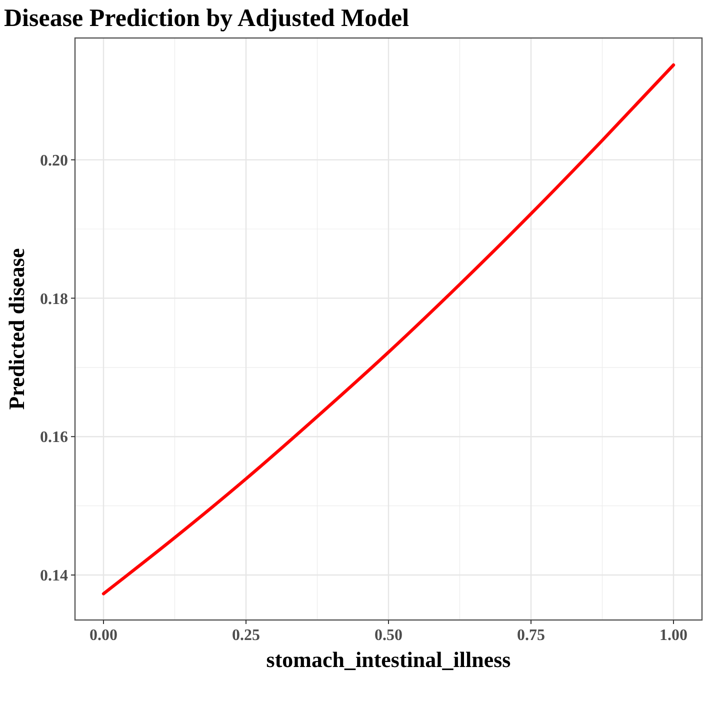  I want to click on x-tick-label: 0.75, so click(531, 635).